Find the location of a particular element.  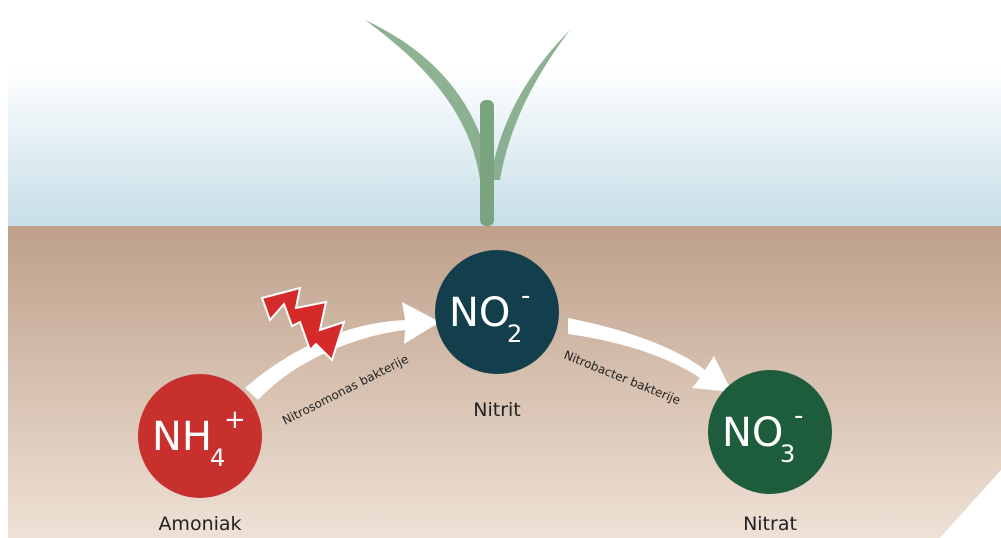

node-label: Amoniak is located at coordinates (199, 524).